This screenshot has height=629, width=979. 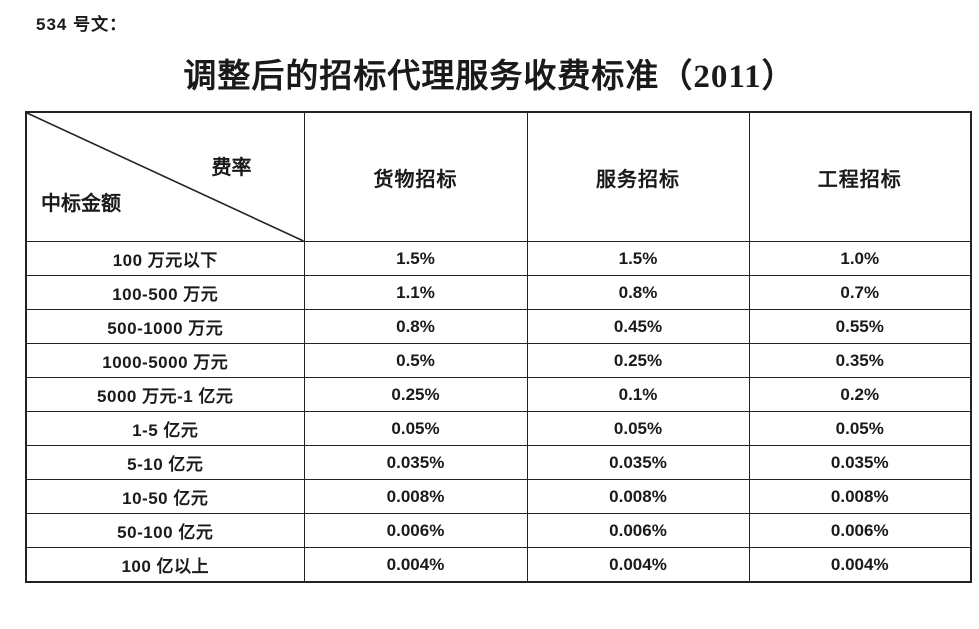 What do you see at coordinates (165, 326) in the screenshot?
I see `row-label: 500-1000 万元` at bounding box center [165, 326].